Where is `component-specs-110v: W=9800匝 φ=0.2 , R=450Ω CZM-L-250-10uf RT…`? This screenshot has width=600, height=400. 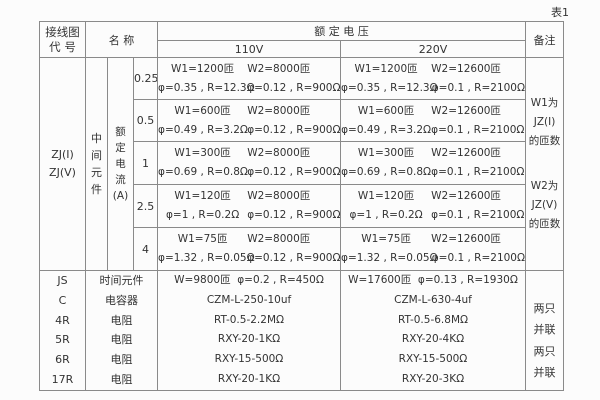 component-specs-110v: W=9800匝 φ=0.2 , R=450Ω CZM-L-250-10uf RT… is located at coordinates (249, 330).